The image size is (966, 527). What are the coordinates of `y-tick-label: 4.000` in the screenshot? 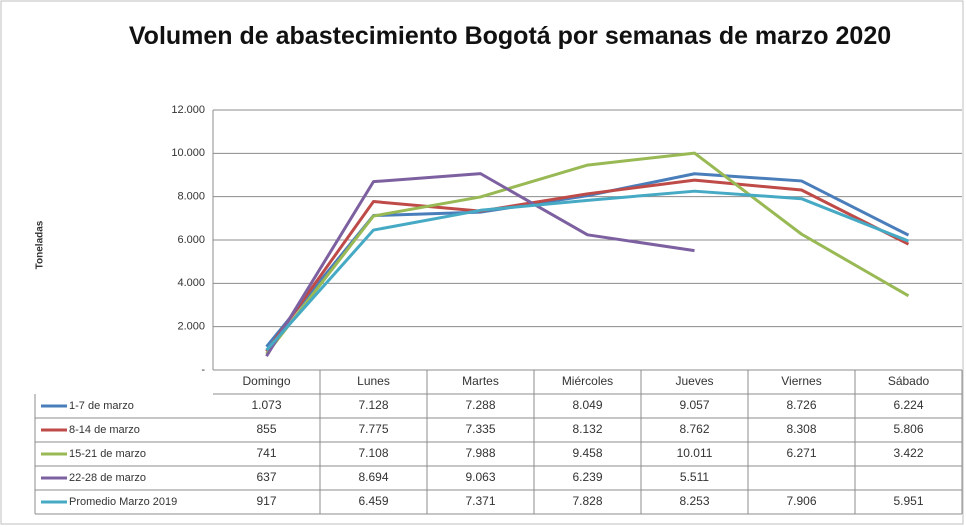 It's located at (191, 283).